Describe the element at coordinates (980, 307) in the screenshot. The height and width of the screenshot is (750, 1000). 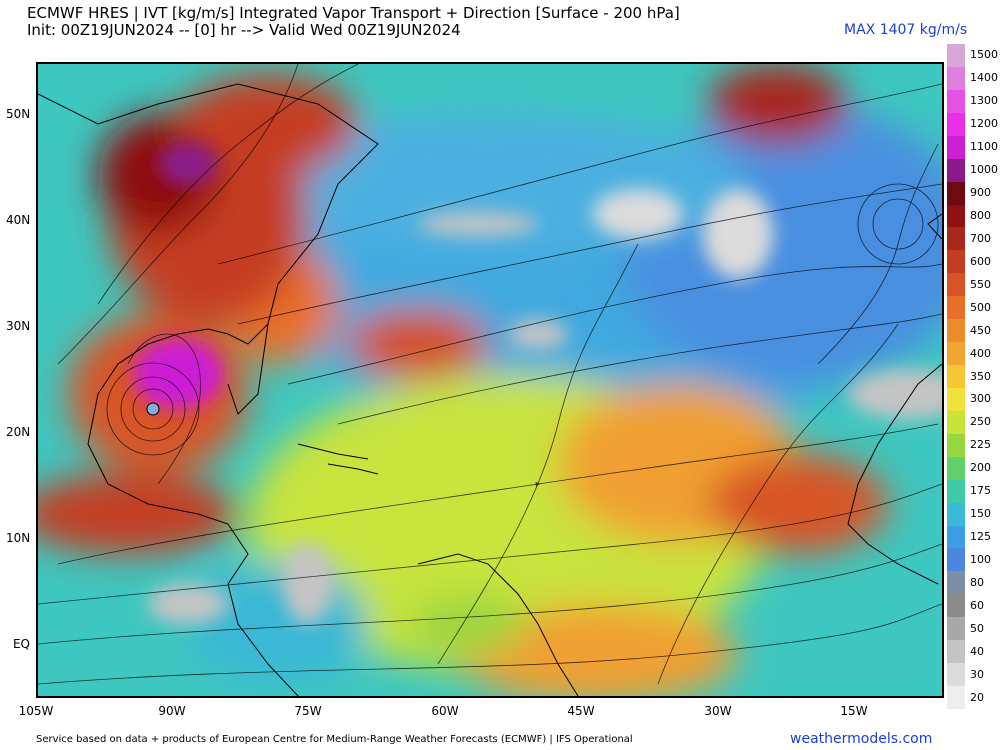
I see `colorbar-level-label: 500` at that location.